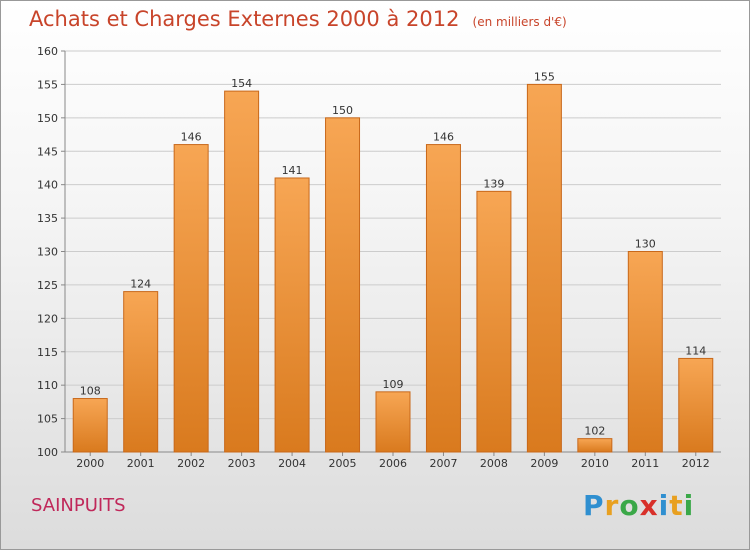  Describe the element at coordinates (47, 318) in the screenshot. I see `y-tick-label: 120` at that location.